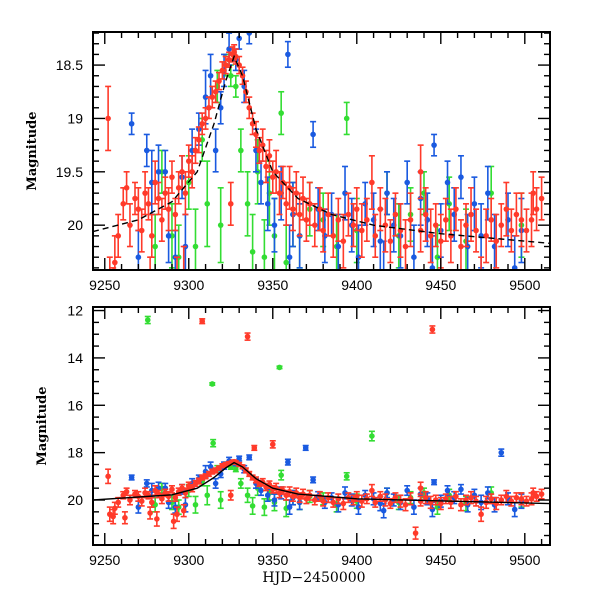 The height and width of the screenshot is (600, 600). Describe the element at coordinates (272, 560) in the screenshot. I see `x-tick-label: 9350` at that location.